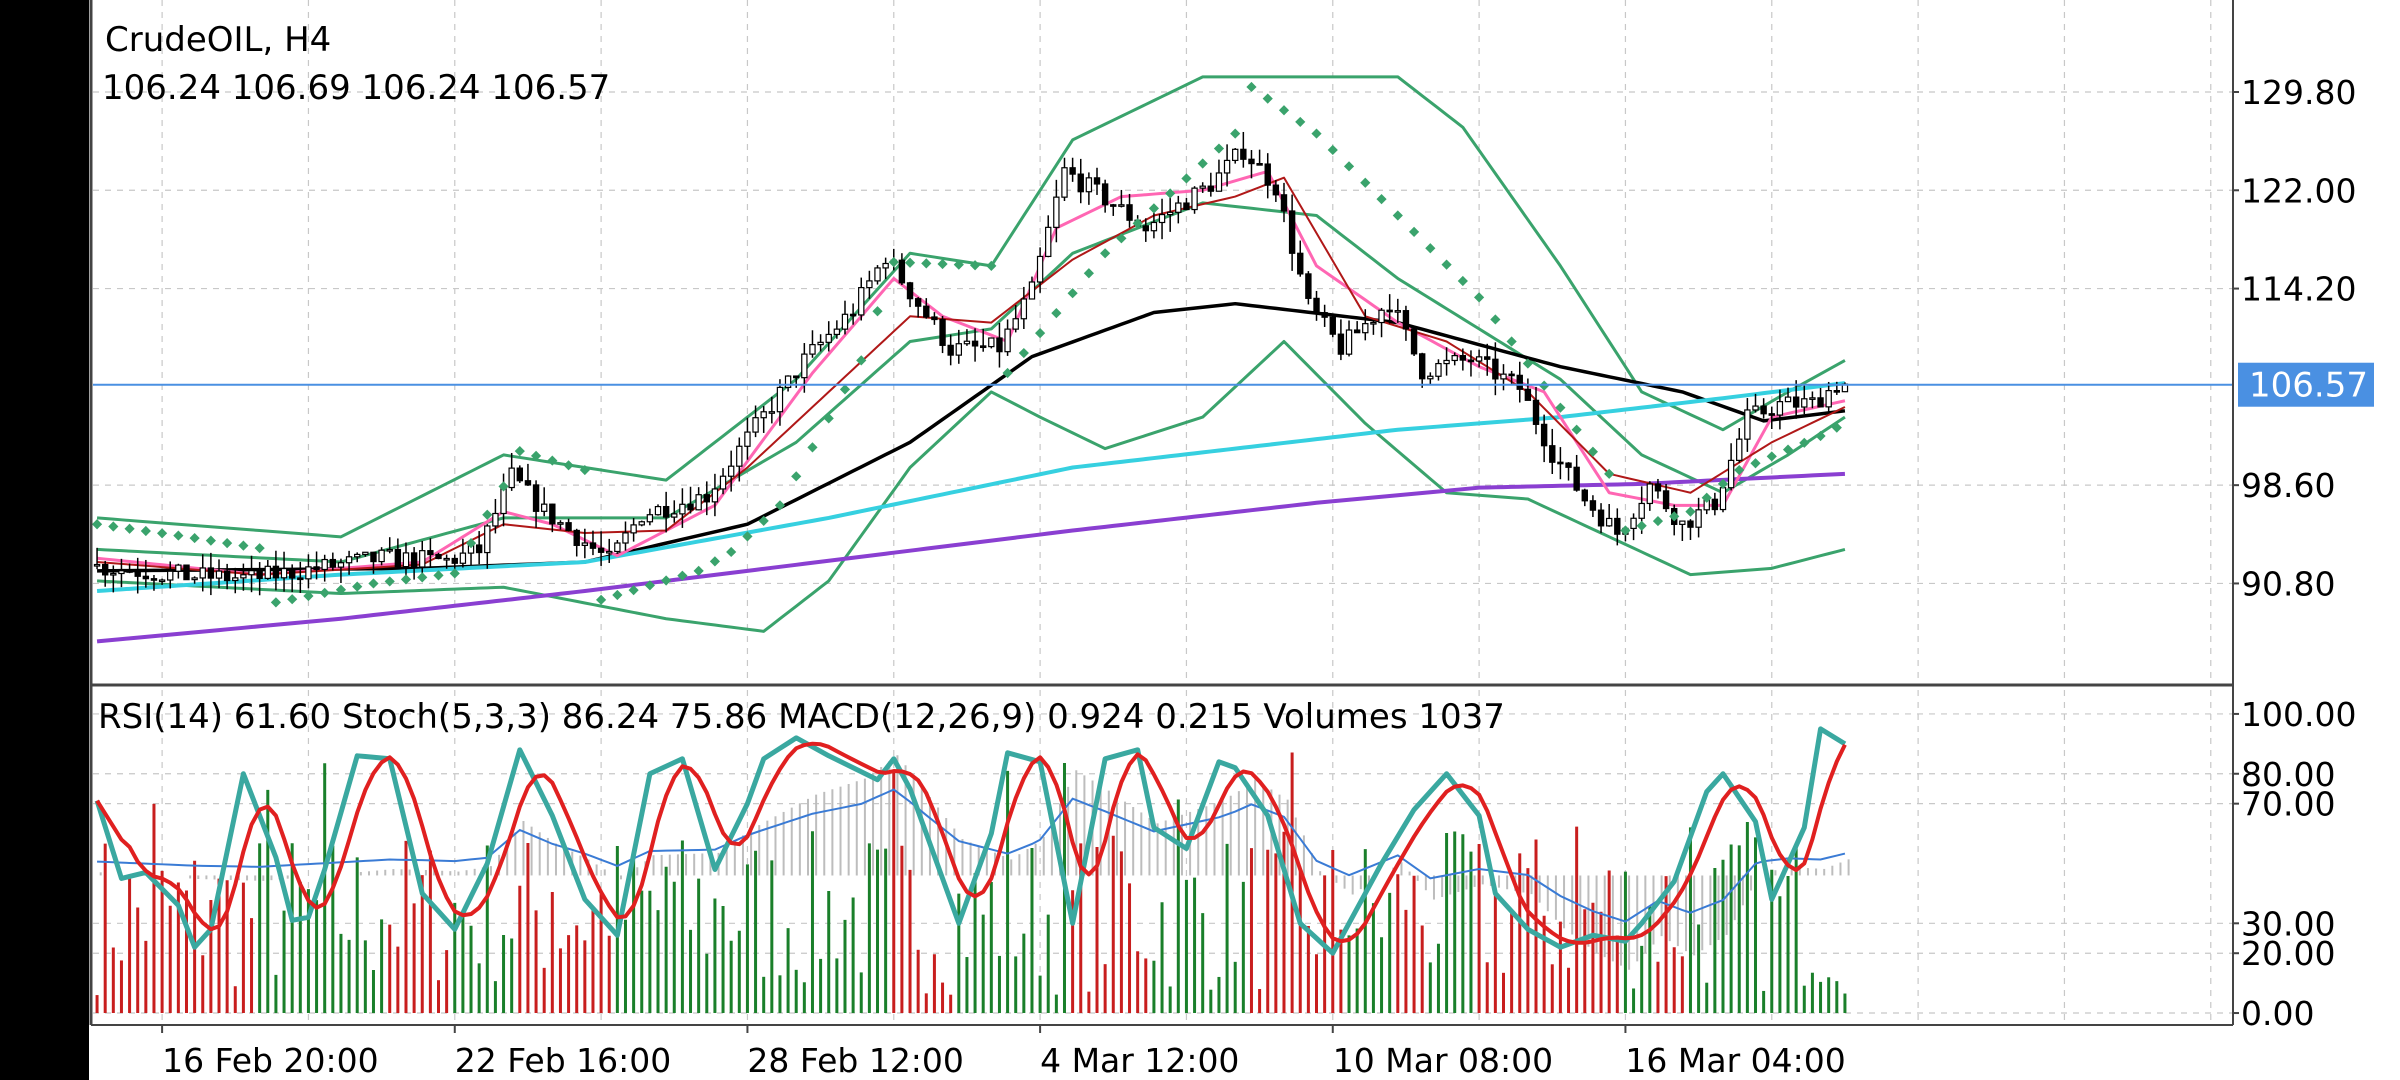  I want to click on current-price-label-bg, so click(2306, 384).